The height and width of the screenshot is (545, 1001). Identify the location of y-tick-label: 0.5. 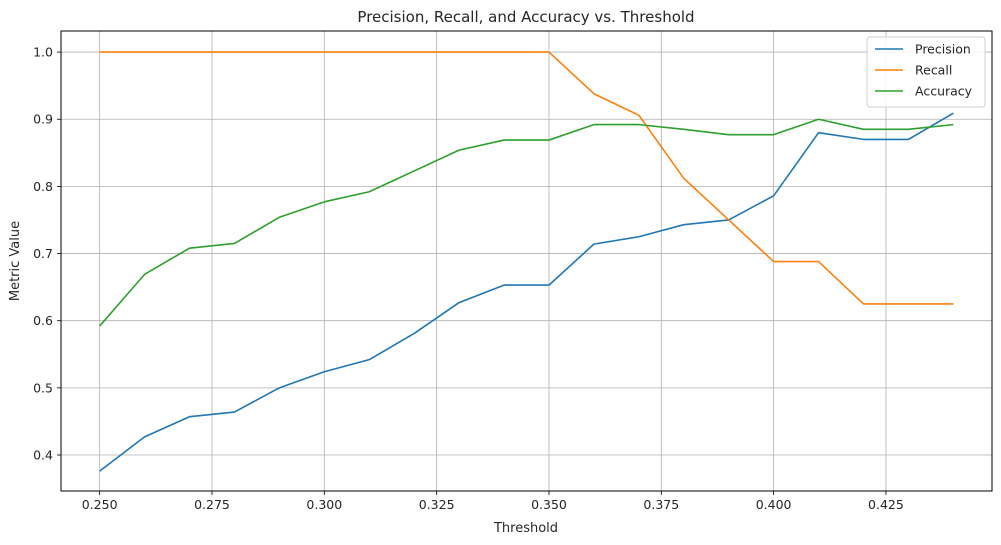
(43, 387).